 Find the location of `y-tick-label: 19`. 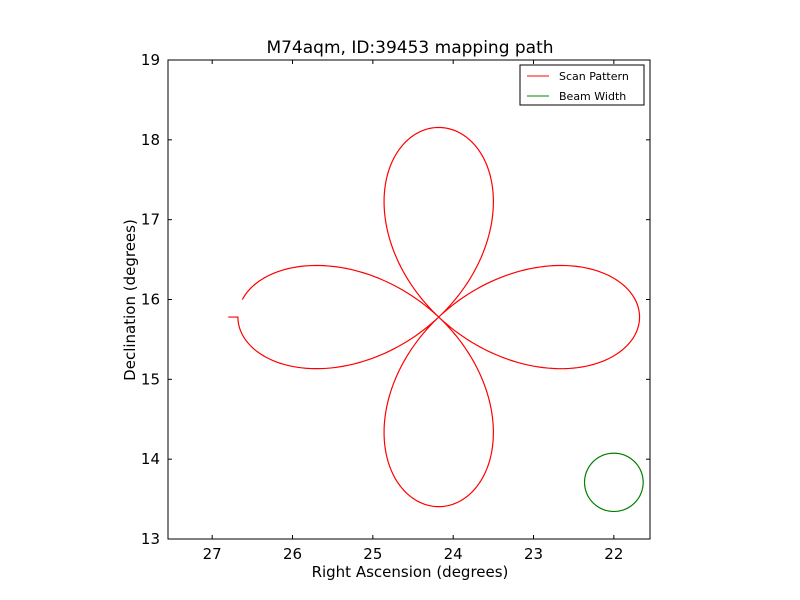

y-tick-label: 19 is located at coordinates (150, 60).